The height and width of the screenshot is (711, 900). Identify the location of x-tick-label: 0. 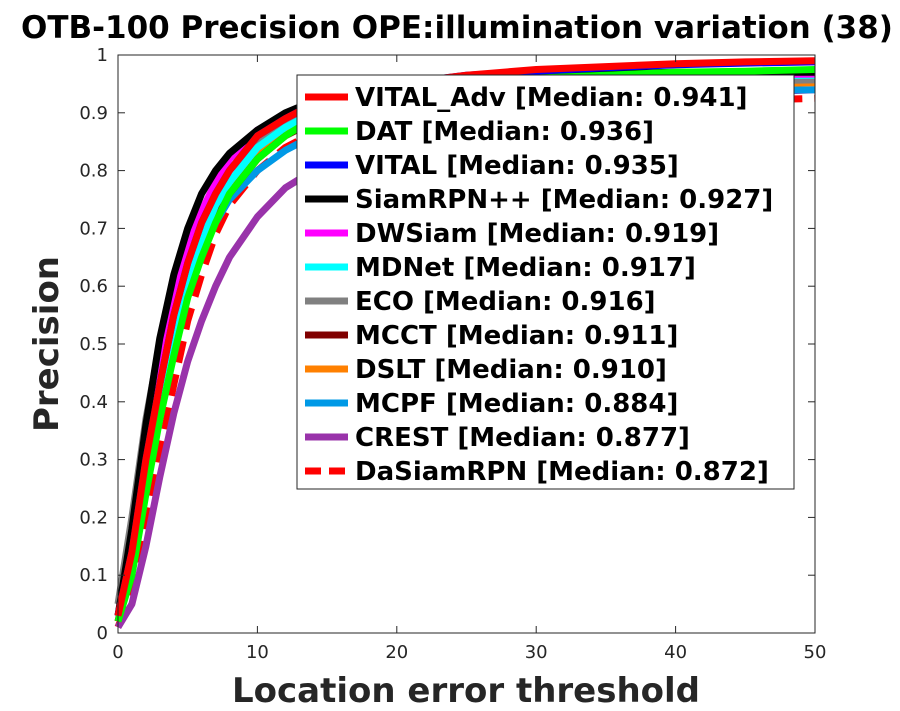
(117, 652).